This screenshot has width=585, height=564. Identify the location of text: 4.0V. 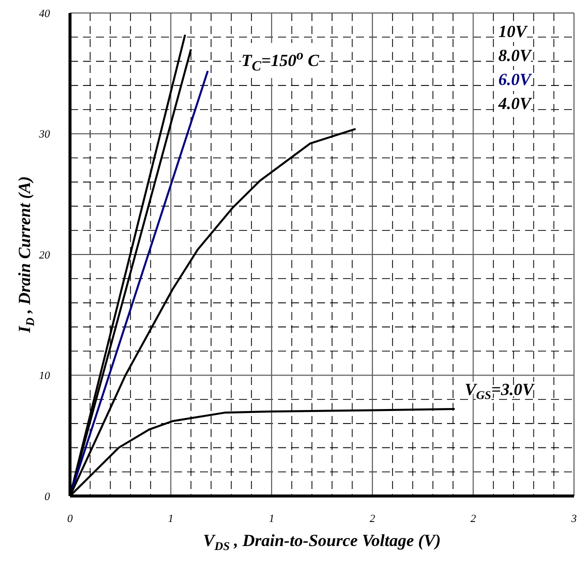
(514, 103).